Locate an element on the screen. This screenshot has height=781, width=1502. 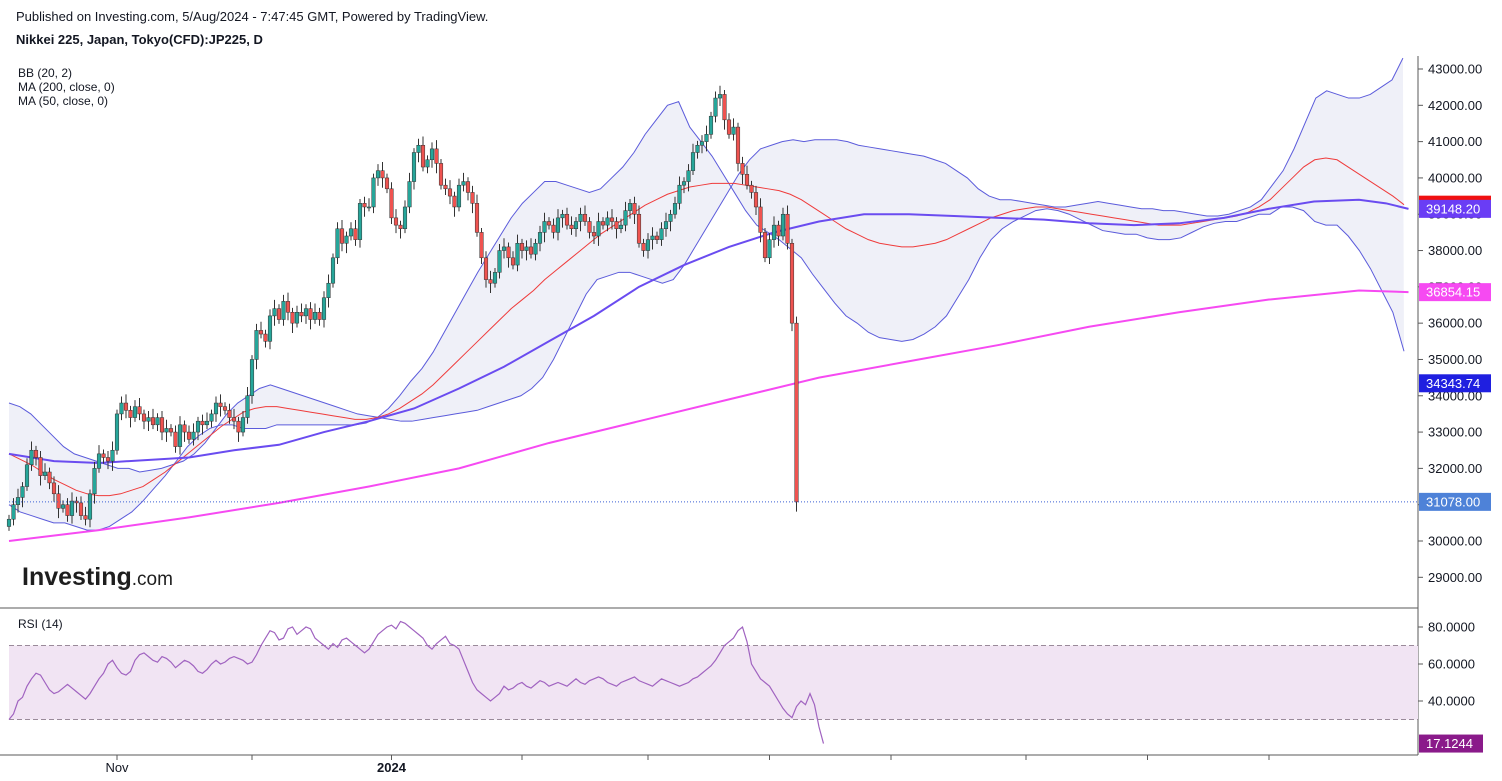
ma50-indicator-label: MA (50, close, 0) is located at coordinates (63, 101).